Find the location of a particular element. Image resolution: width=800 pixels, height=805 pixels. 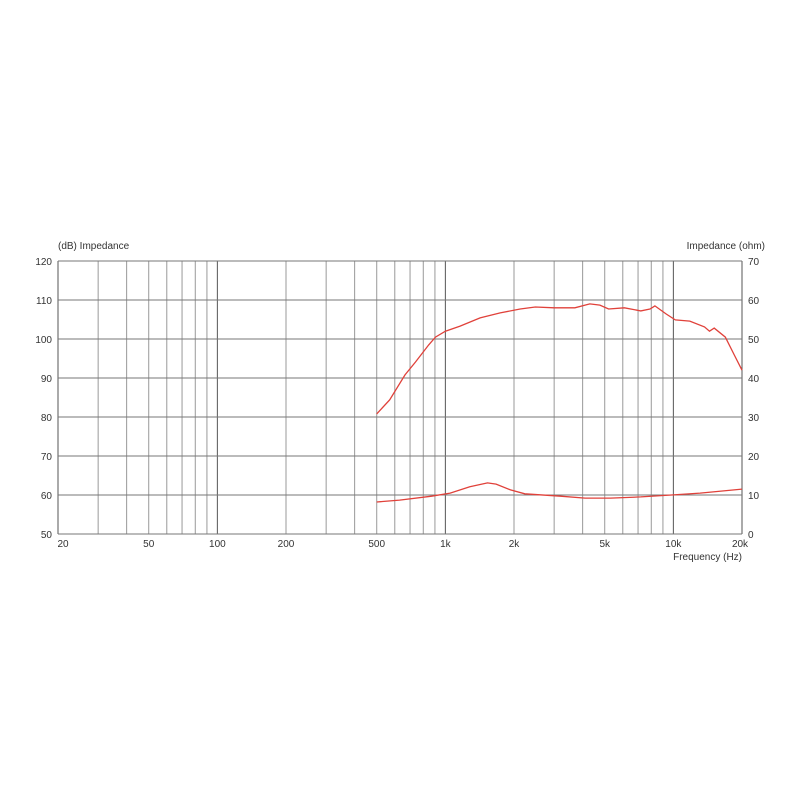

x-tick-label: 500 is located at coordinates (376, 544).